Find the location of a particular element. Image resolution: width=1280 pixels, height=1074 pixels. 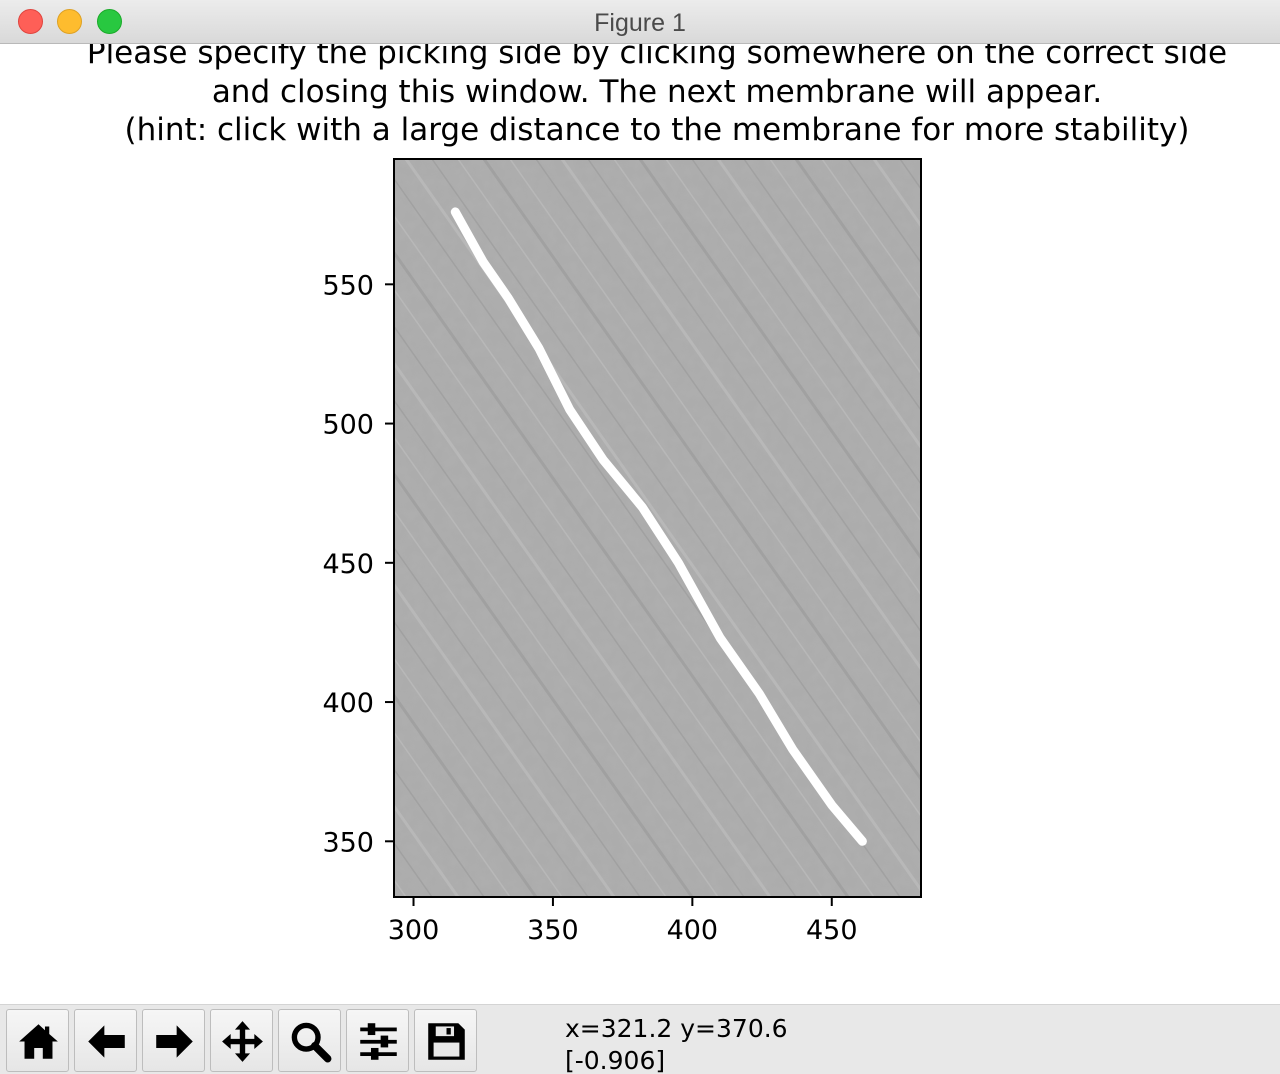

minimize-window-button is located at coordinates (69, 21).